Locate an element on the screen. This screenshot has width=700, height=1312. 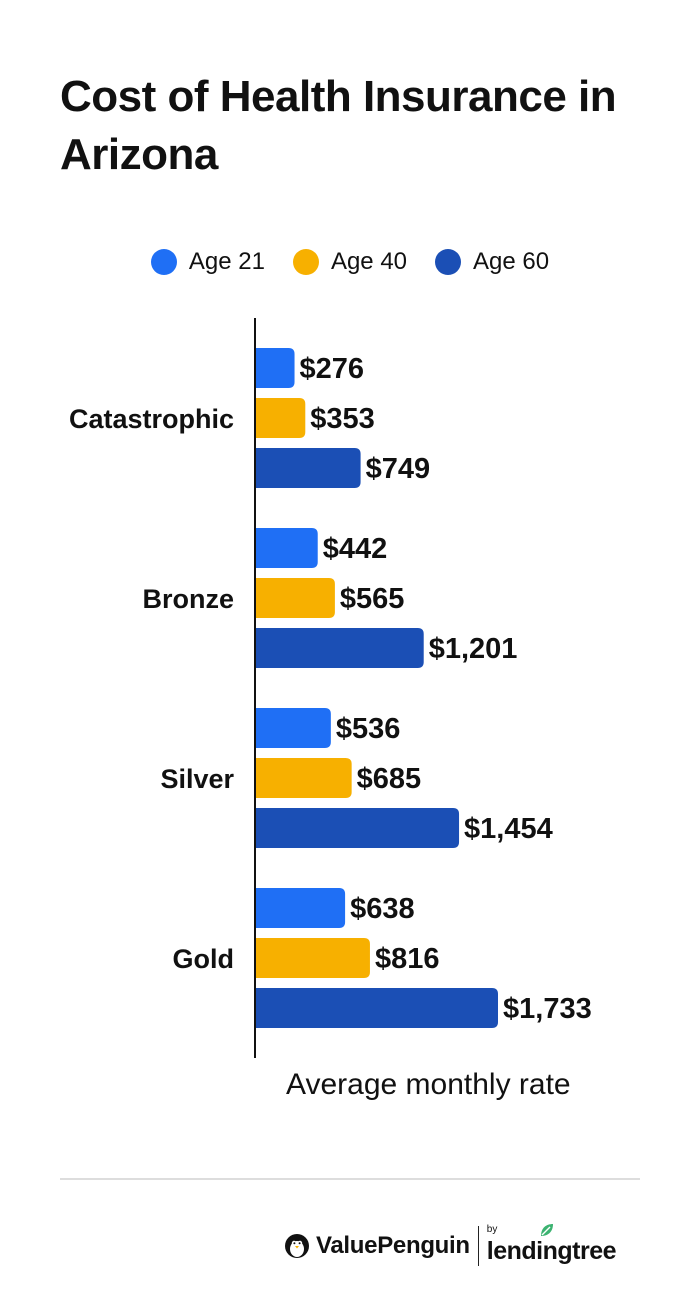
lendingtree-wordmark: lendingtree is located at coordinates (551, 1251).